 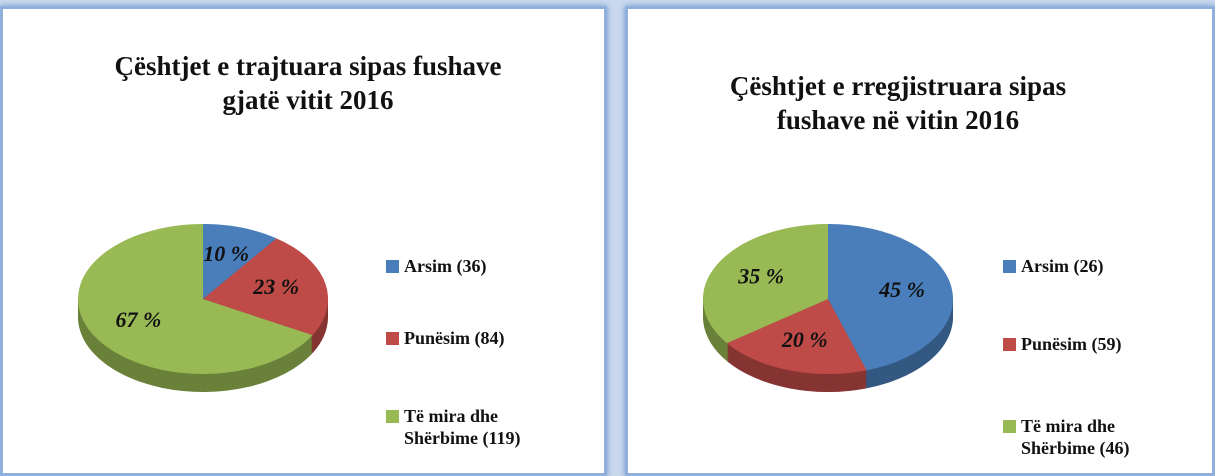 What do you see at coordinates (445, 266) in the screenshot?
I see `legend-label: Arsim (36)` at bounding box center [445, 266].